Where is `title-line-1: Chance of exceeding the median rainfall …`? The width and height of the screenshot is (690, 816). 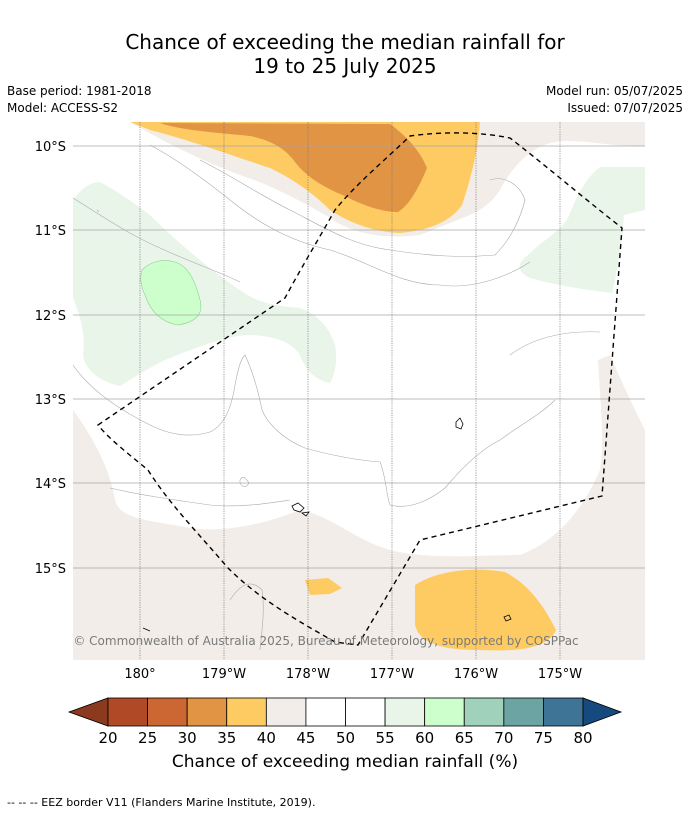
title-line-1: Chance of exceeding the median rainfall … is located at coordinates (345, 42).